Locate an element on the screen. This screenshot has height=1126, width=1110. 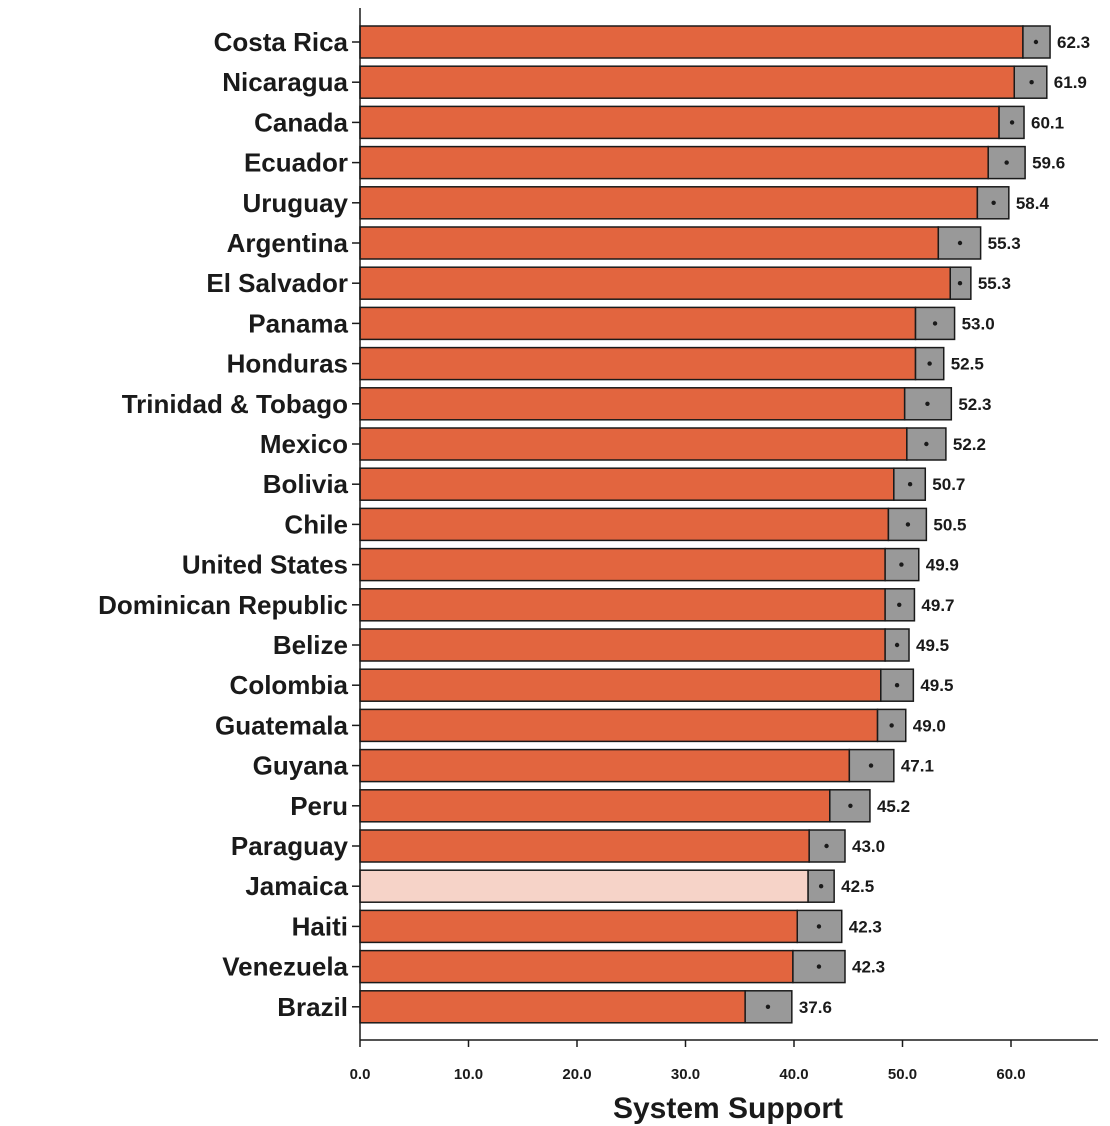
value-label: 43.0 is located at coordinates (868, 846).